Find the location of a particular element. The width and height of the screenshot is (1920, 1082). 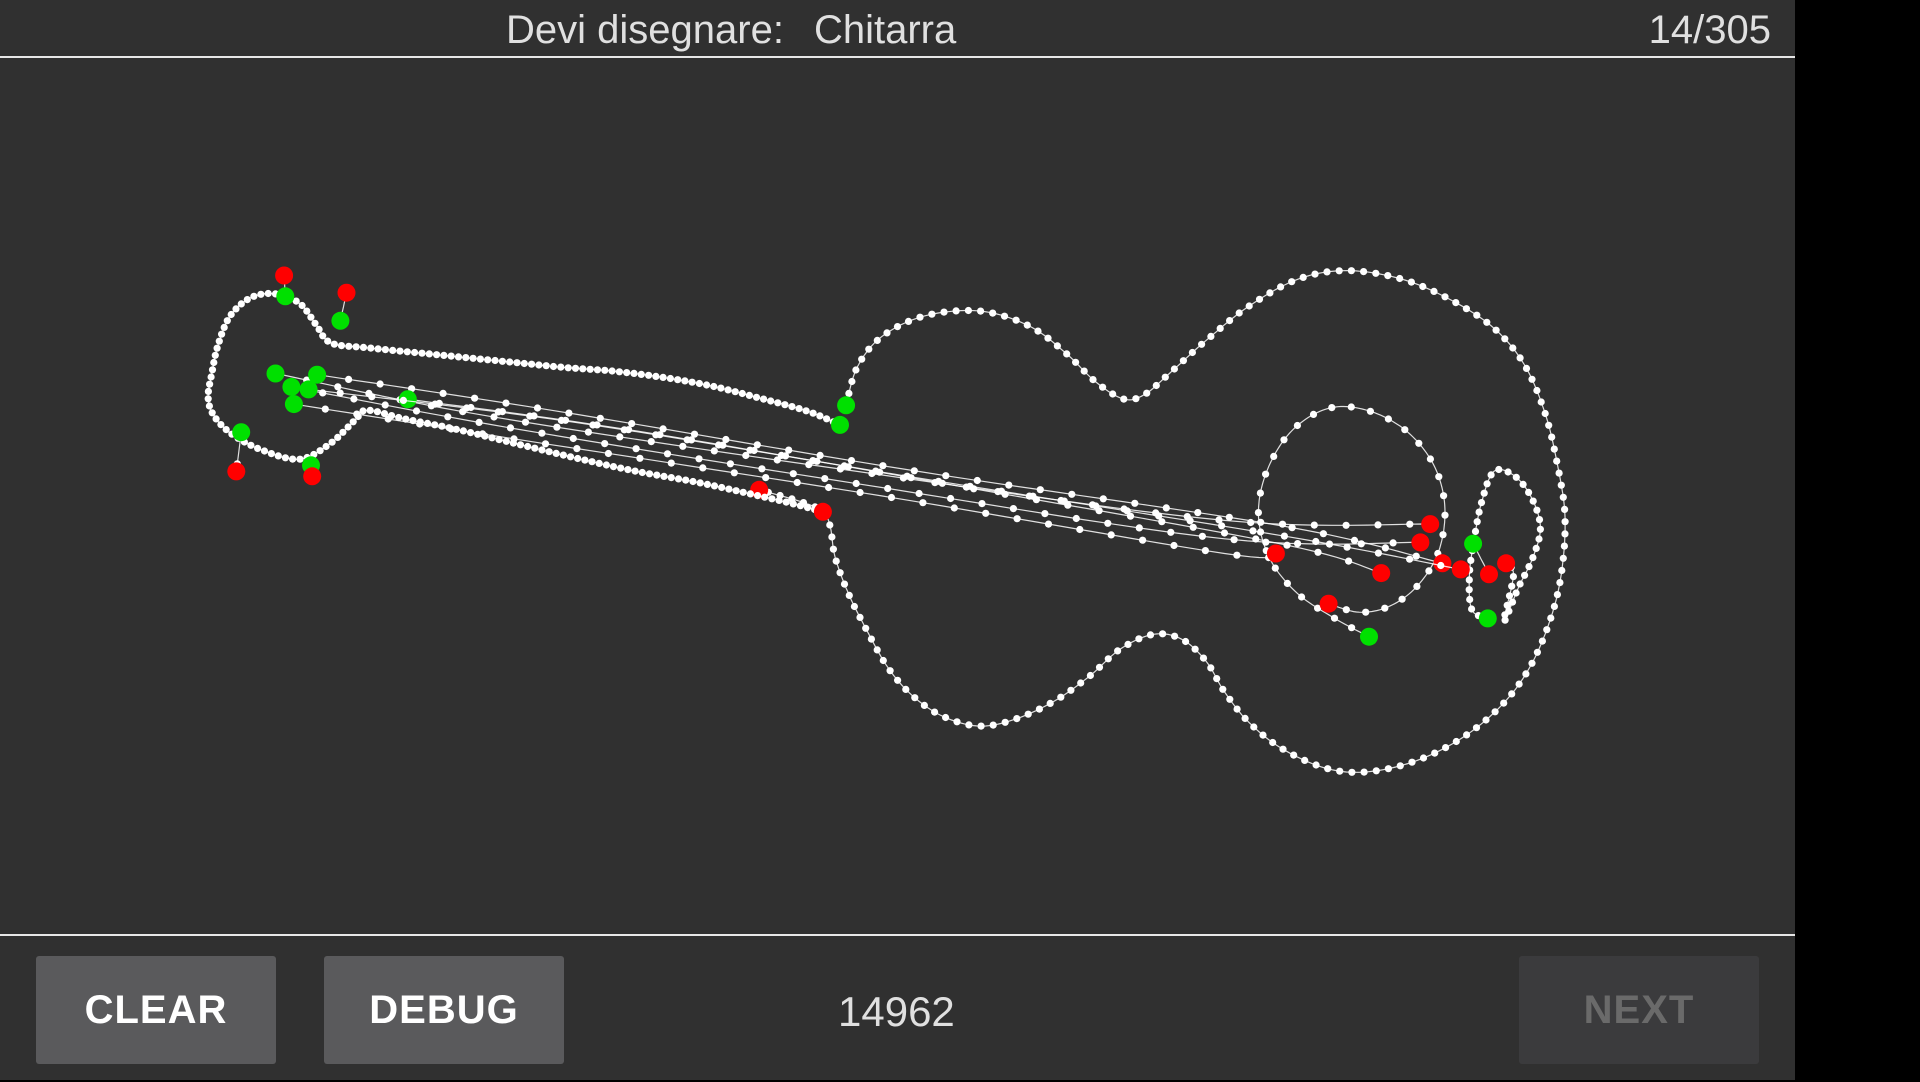

stroke-bridge is located at coordinates (1504, 546).